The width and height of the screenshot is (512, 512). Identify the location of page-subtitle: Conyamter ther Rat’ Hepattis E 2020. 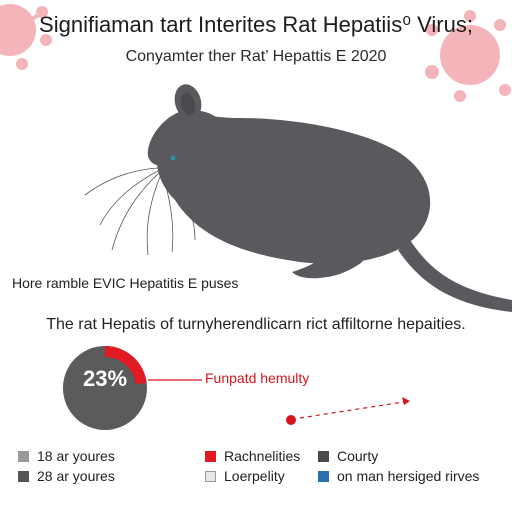
(256, 56).